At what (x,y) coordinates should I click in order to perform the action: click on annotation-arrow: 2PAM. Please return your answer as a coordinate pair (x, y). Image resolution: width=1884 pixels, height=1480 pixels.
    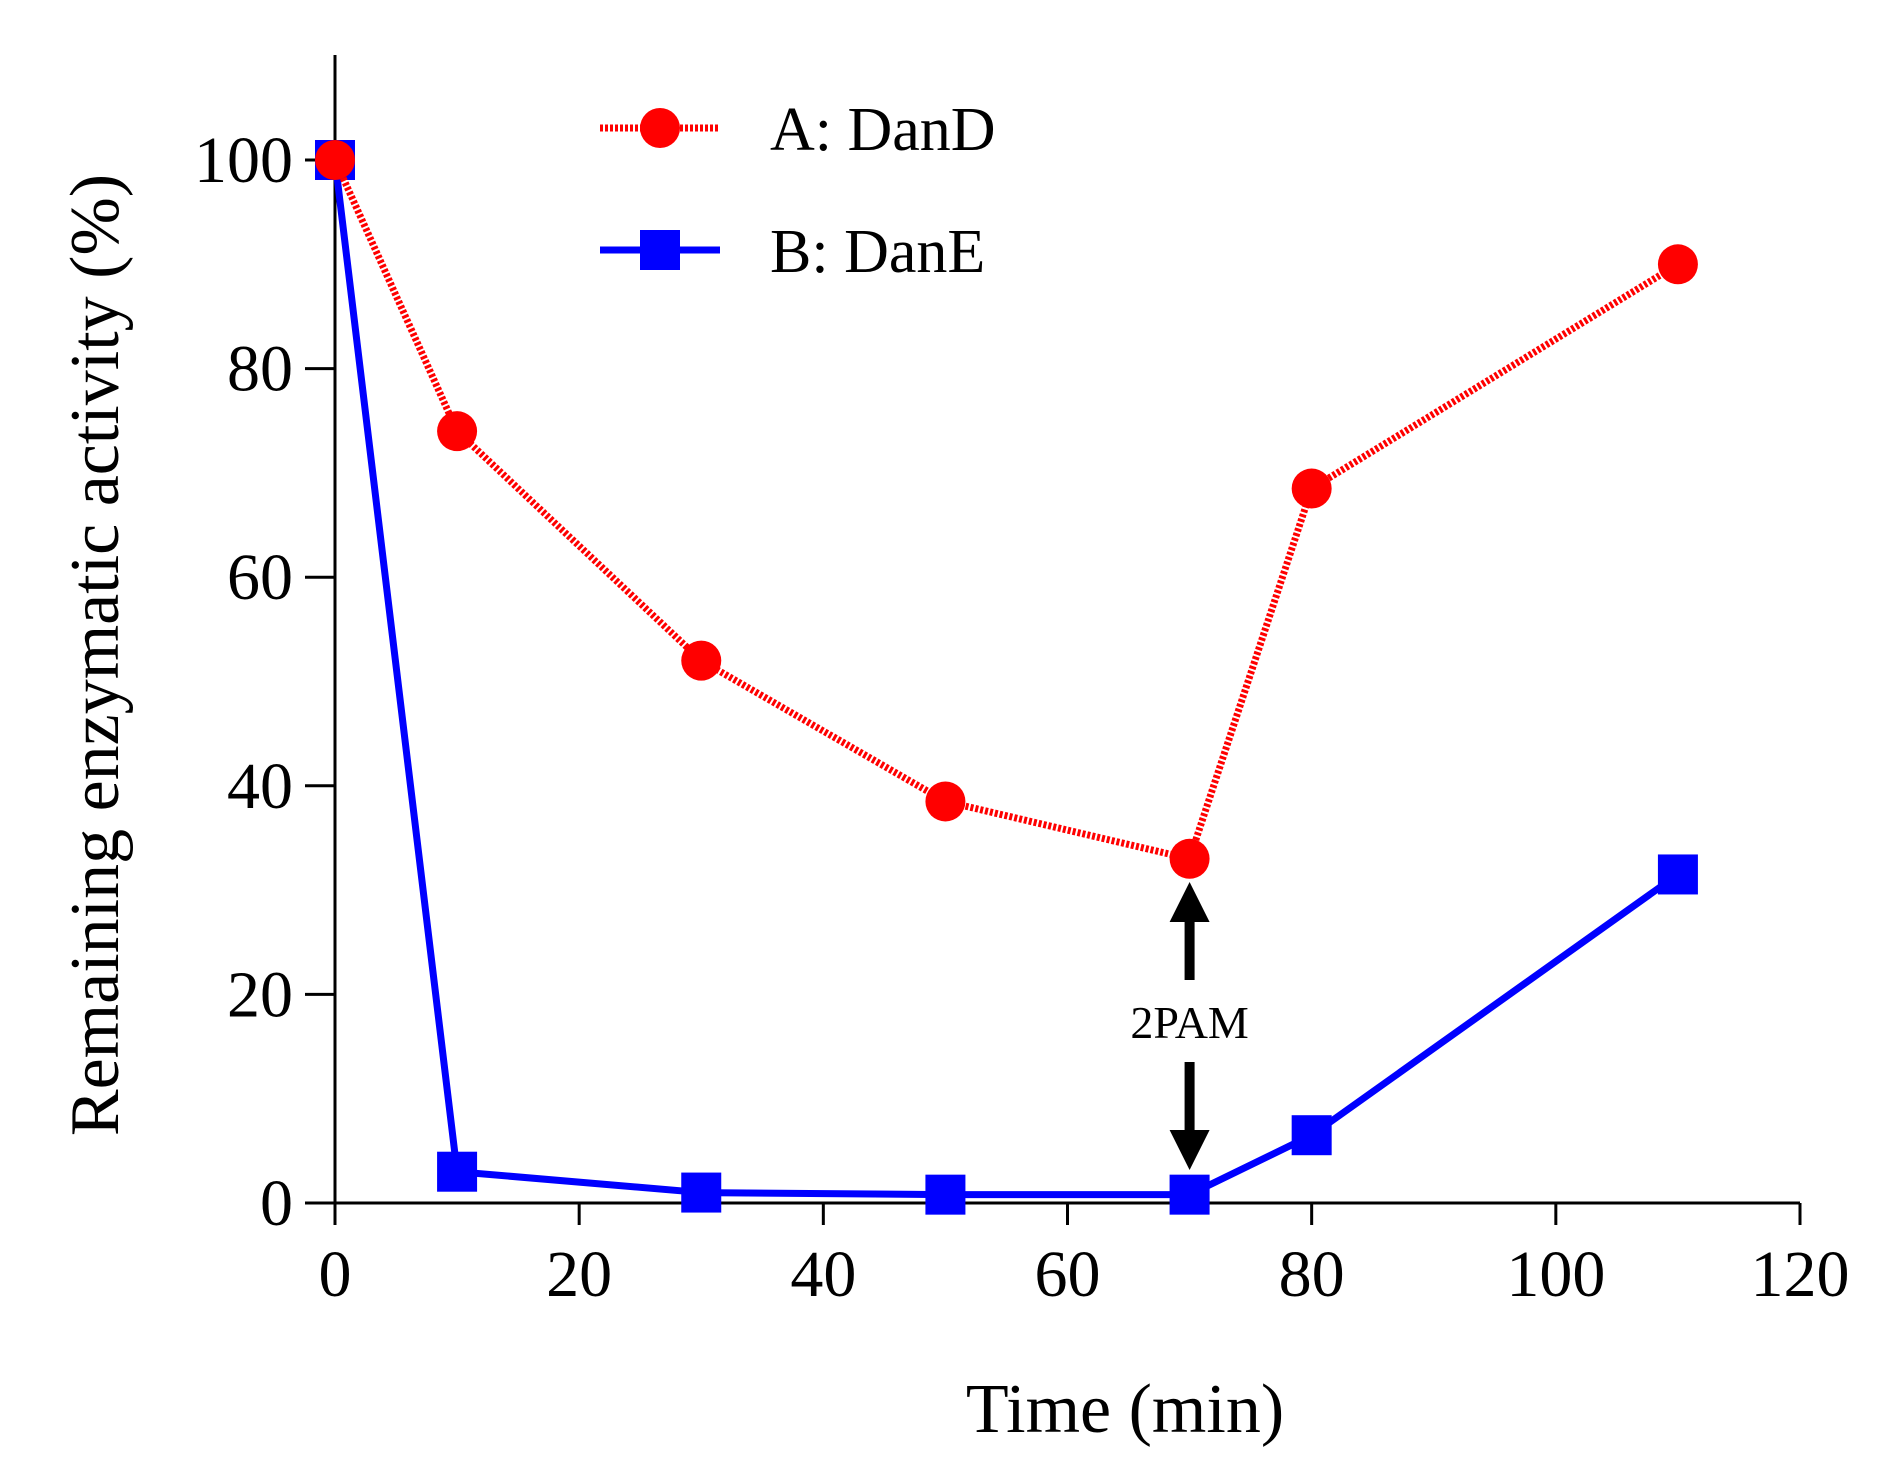
    Looking at the image, I should click on (1189, 1026).